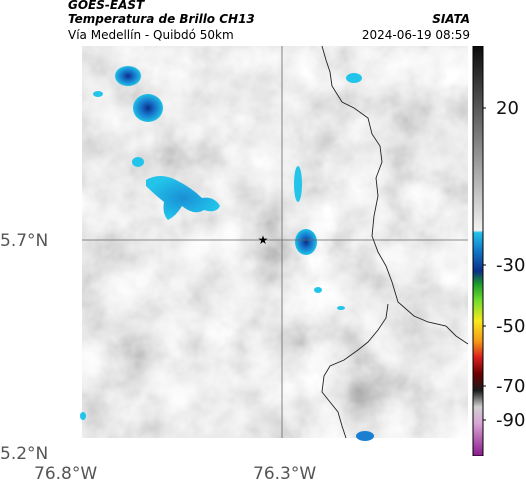 The width and height of the screenshot is (526, 491). I want to click on satellite-title: GOES-EAST, so click(106, 6).